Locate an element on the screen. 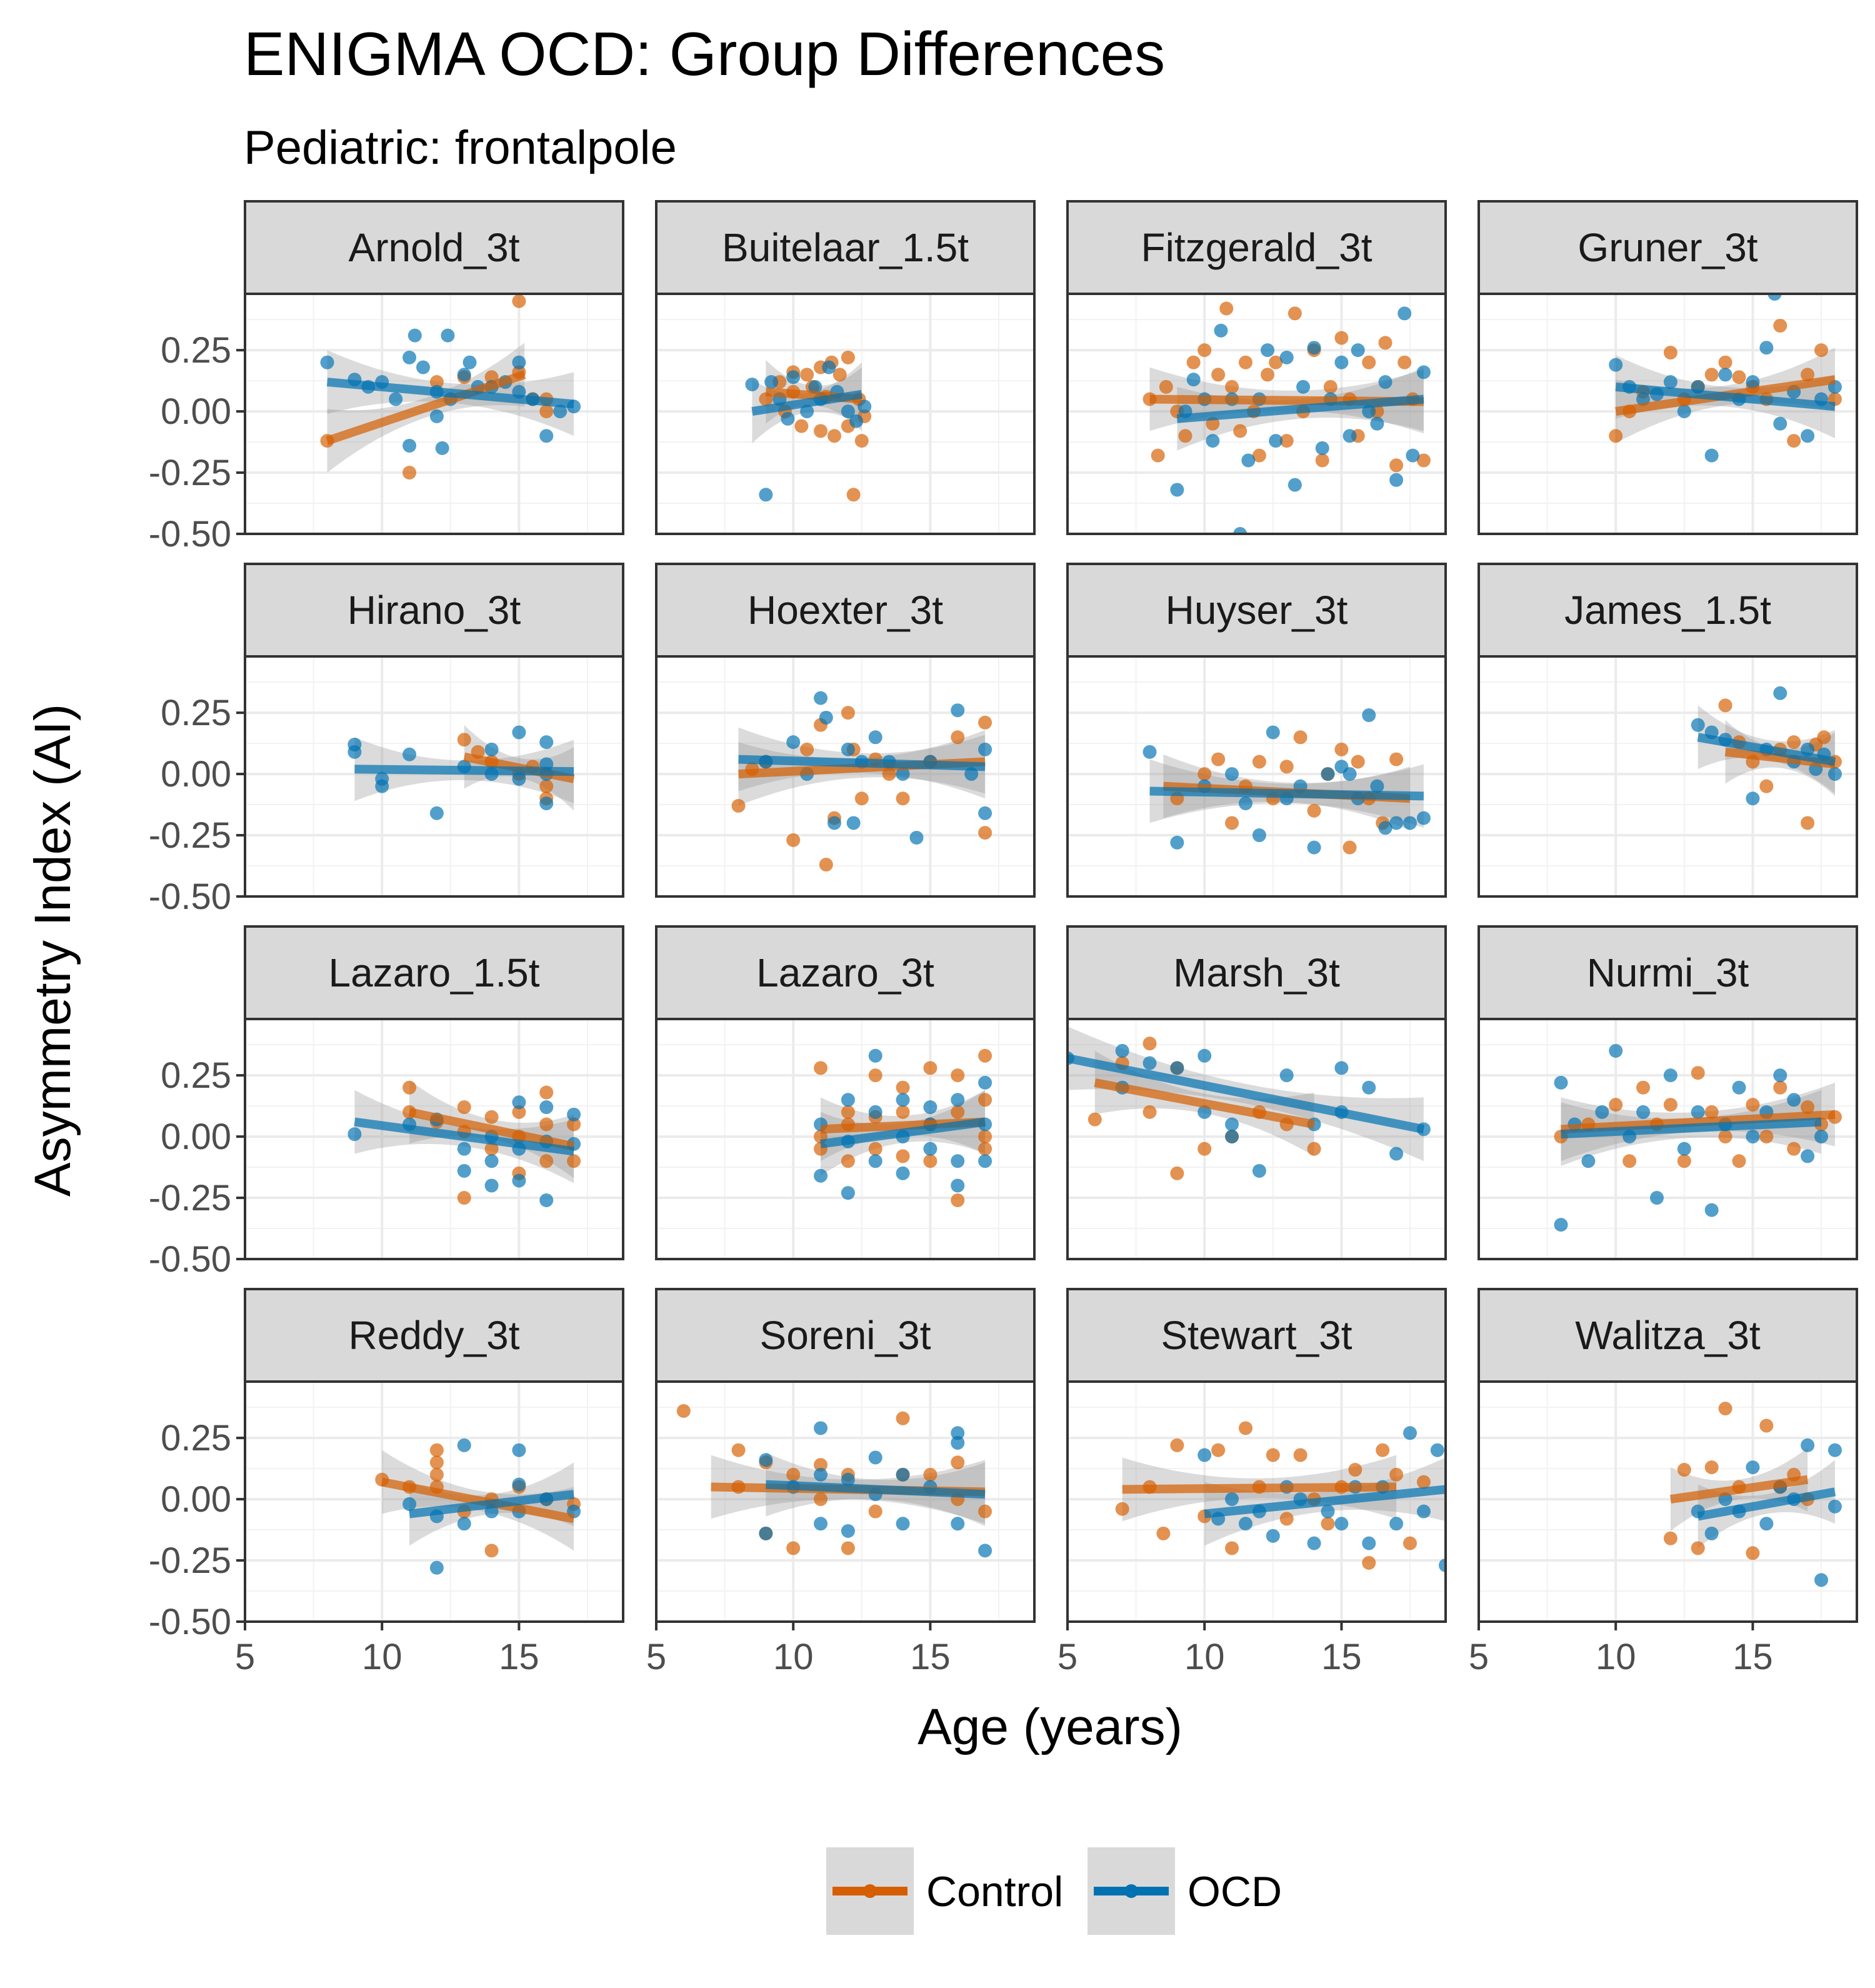 This screenshot has height=1988, width=1875. fit-line-control is located at coordinates (478, 1500).